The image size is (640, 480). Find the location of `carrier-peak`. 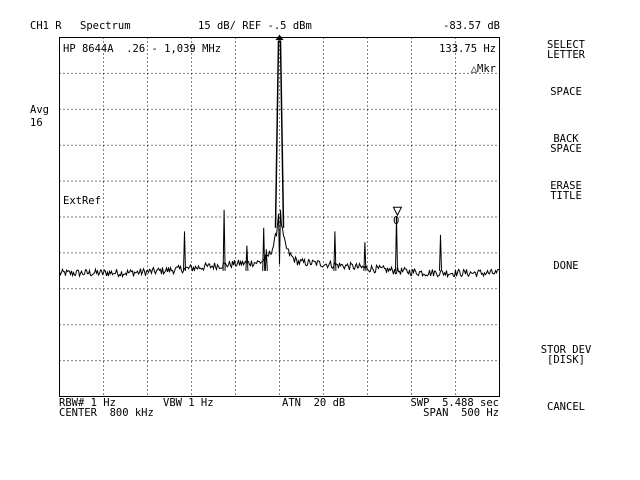

carrier-peak is located at coordinates (279, 134).